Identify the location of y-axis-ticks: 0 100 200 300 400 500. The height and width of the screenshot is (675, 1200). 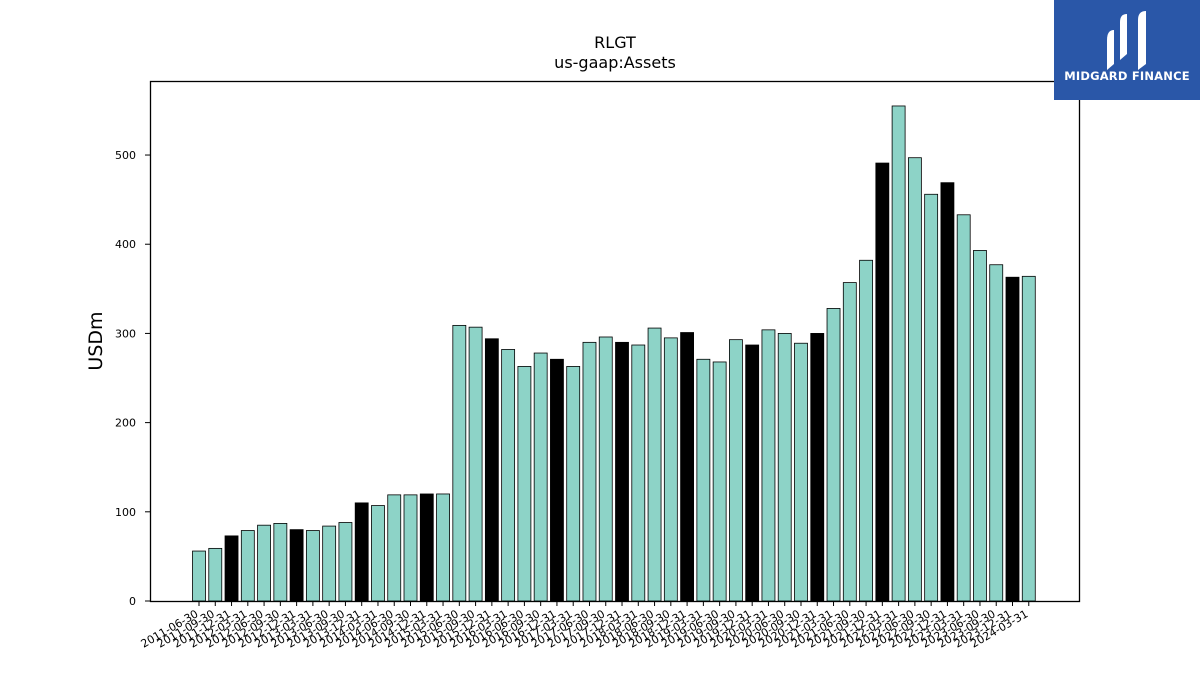
(132, 378).